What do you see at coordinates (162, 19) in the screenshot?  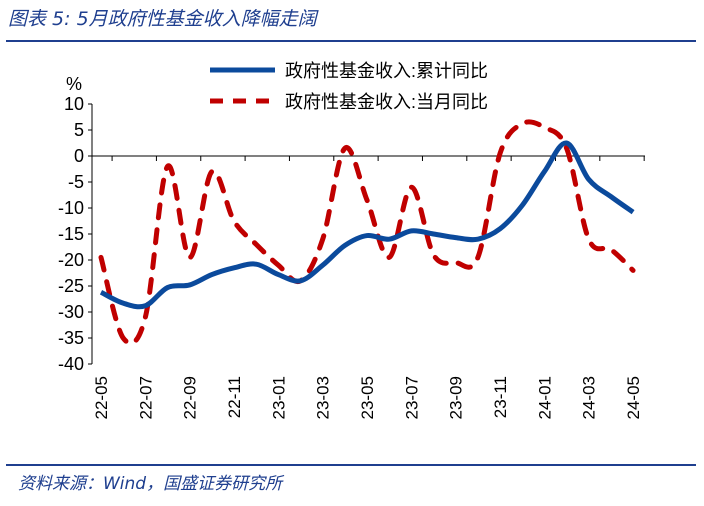 I see `figure-title: 图表 5: 5月政府性基金收入降幅走阔` at bounding box center [162, 19].